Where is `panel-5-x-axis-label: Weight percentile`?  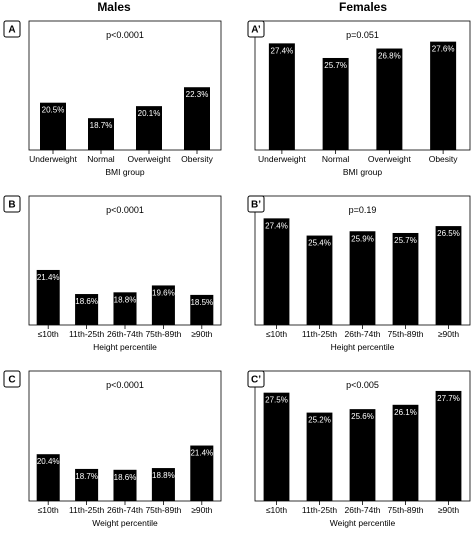 panel-5-x-axis-label: Weight percentile is located at coordinates (125, 523).